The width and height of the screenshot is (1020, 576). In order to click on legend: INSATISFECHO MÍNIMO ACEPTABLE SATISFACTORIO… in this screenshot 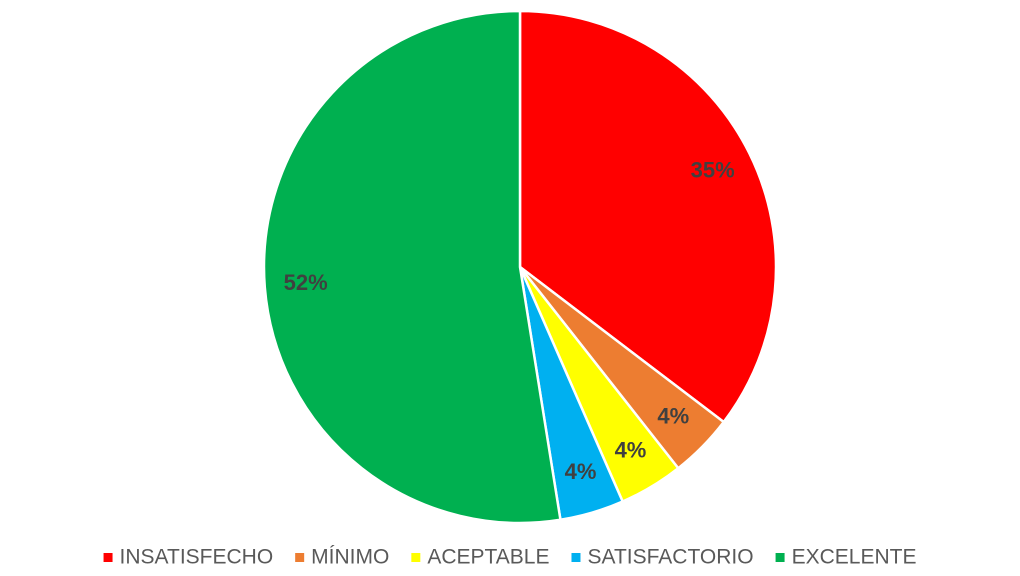, I will do `click(510, 557)`.